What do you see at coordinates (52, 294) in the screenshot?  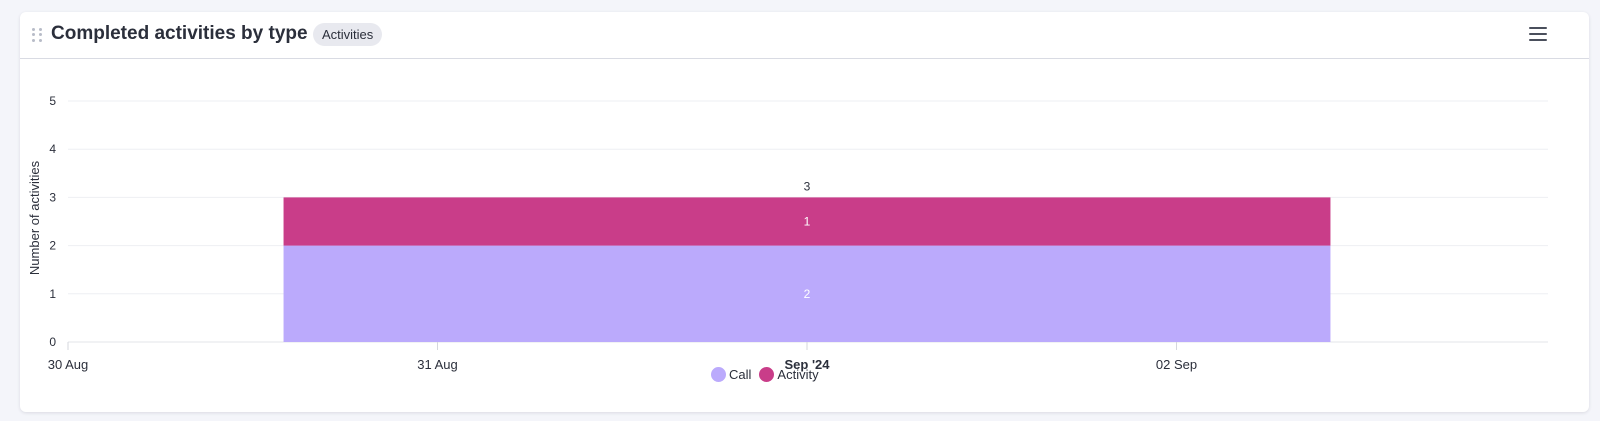 I see `y-tick-label: 1` at bounding box center [52, 294].